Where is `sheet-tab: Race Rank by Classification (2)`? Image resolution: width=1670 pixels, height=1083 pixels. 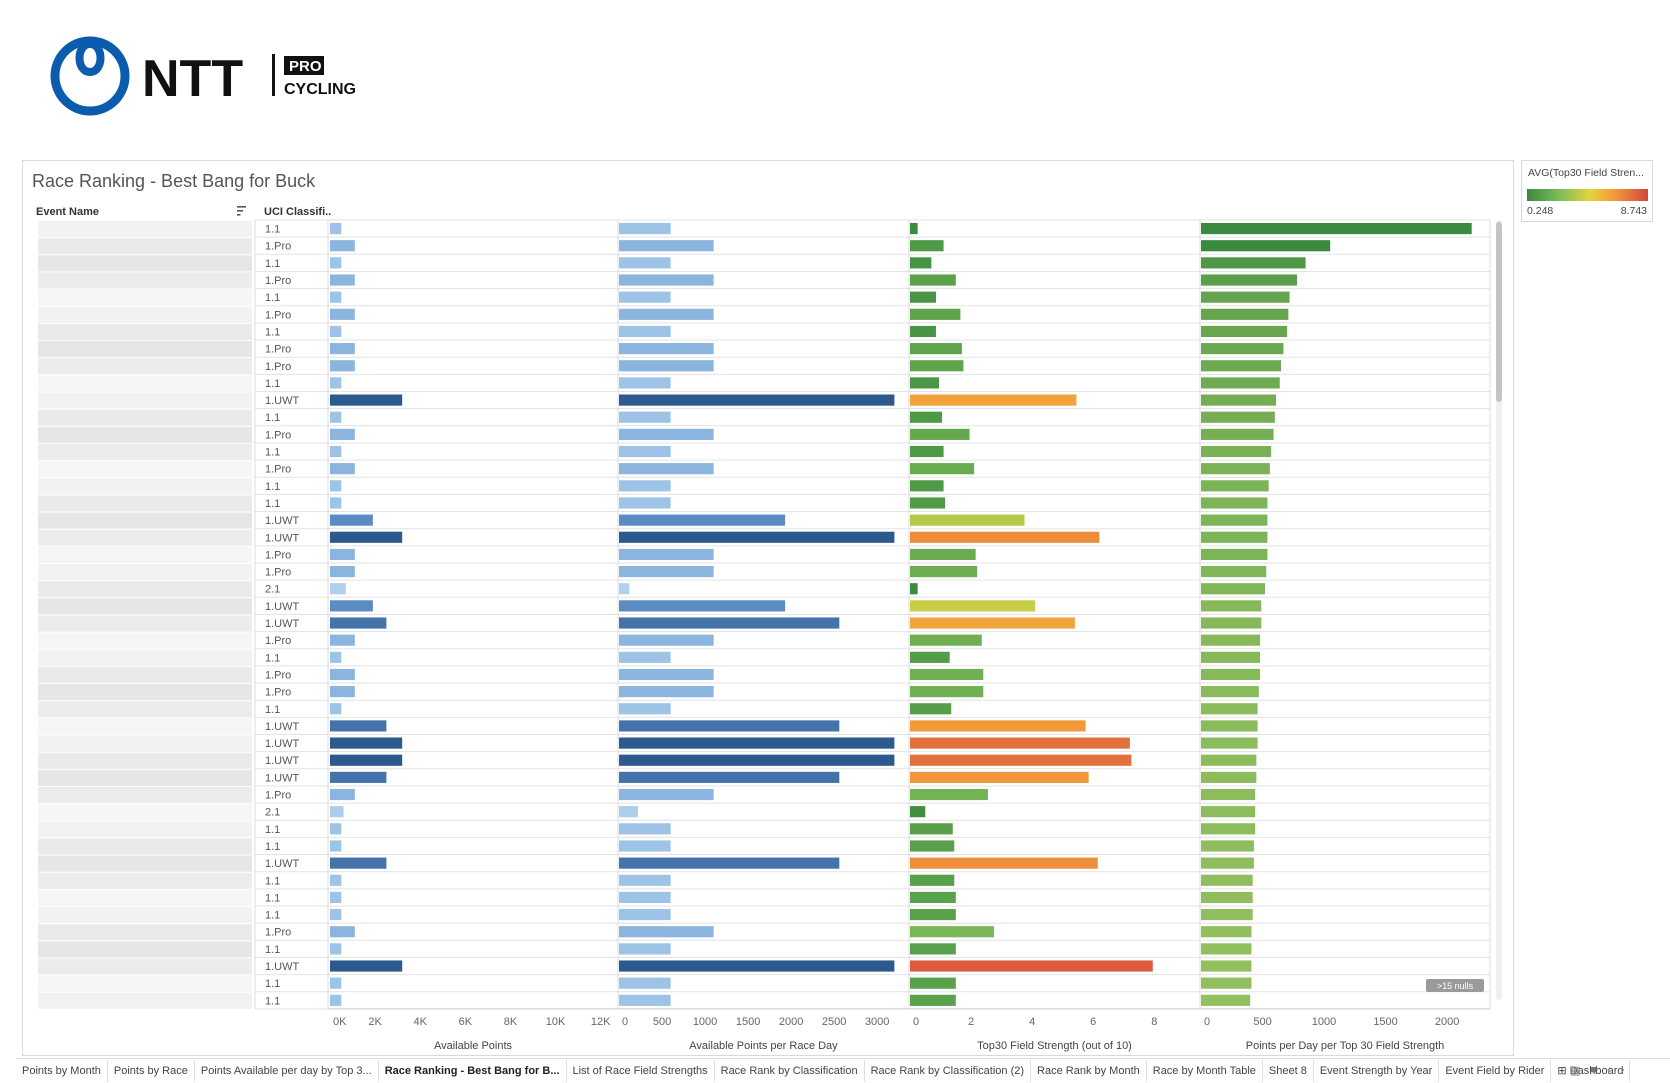
sheet-tab: Race Rank by Classification (2) is located at coordinates (948, 1071).